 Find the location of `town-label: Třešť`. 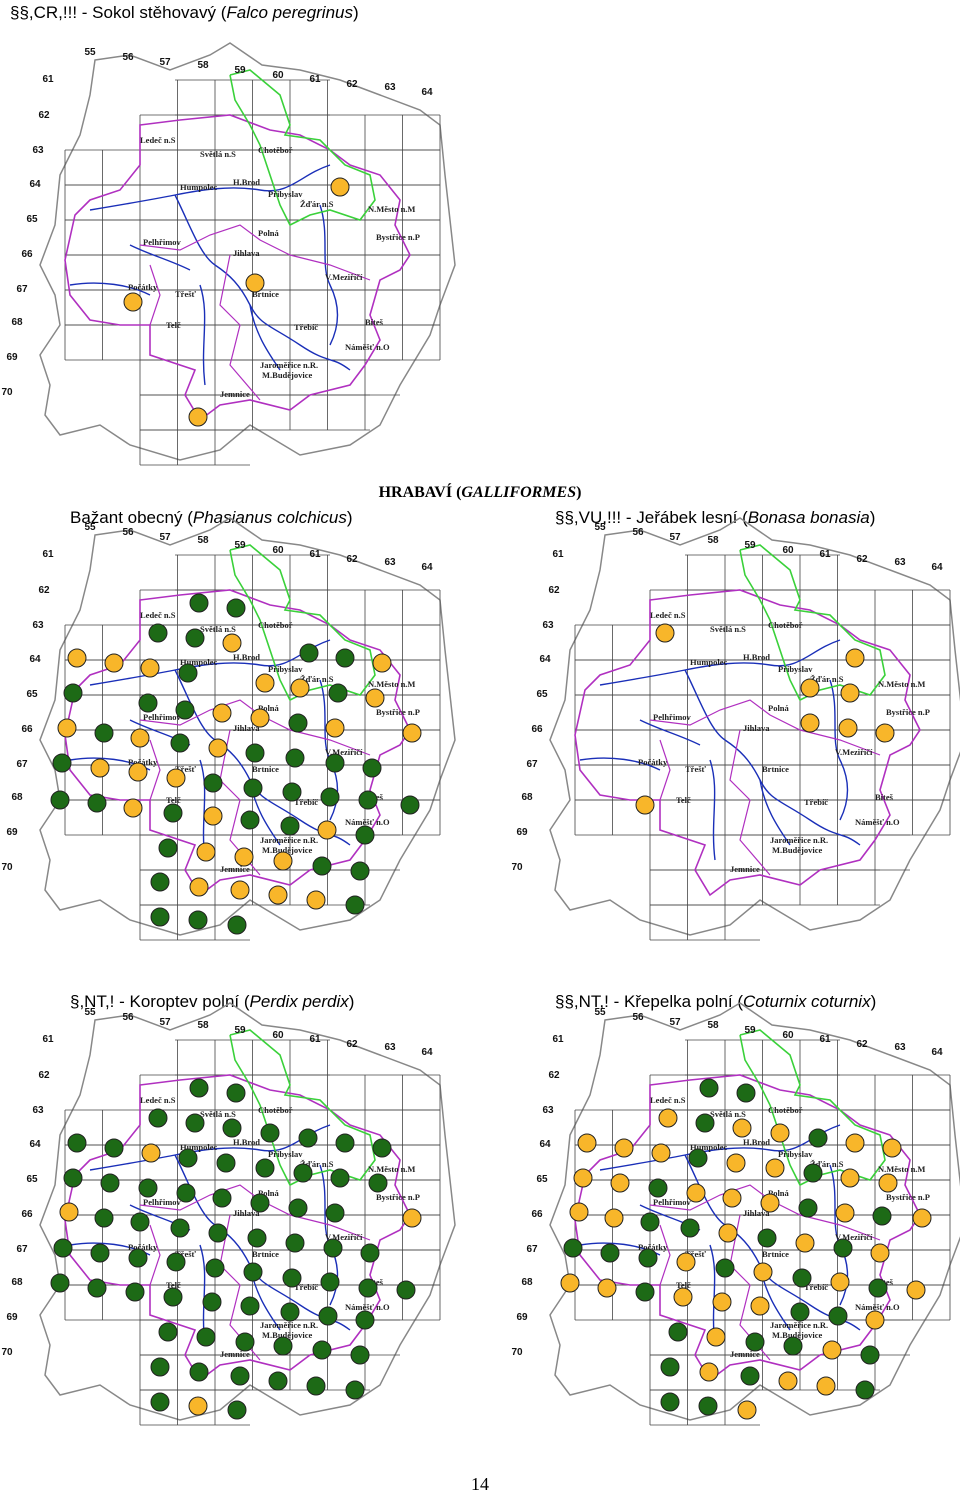

town-label: Třešť is located at coordinates (696, 1254).